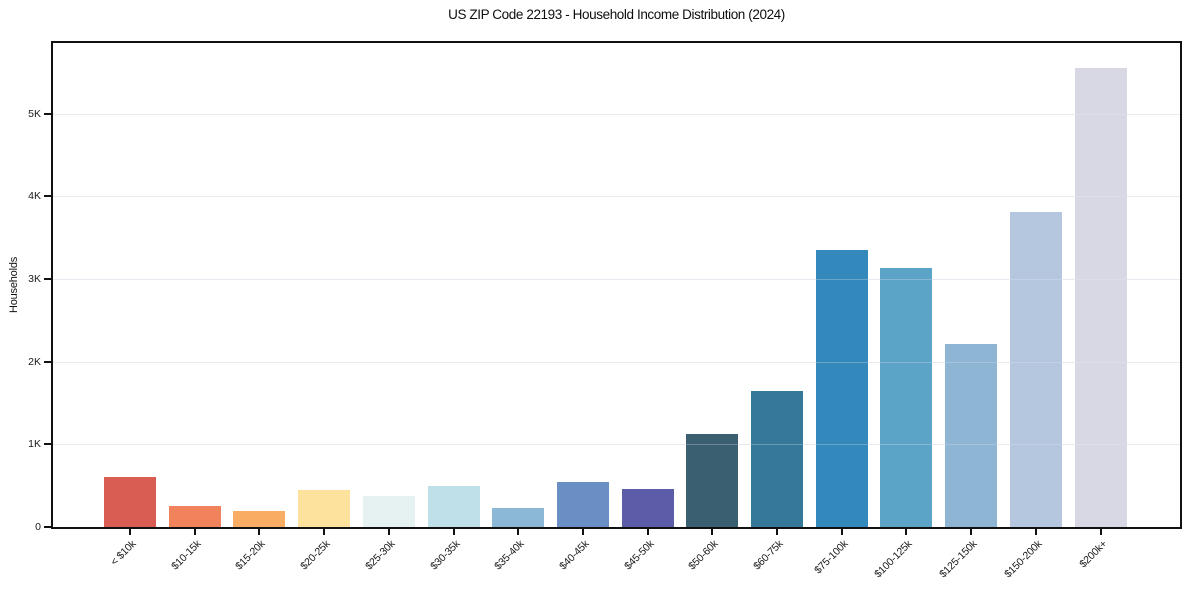  I want to click on bar-< $10k, so click(130, 502).